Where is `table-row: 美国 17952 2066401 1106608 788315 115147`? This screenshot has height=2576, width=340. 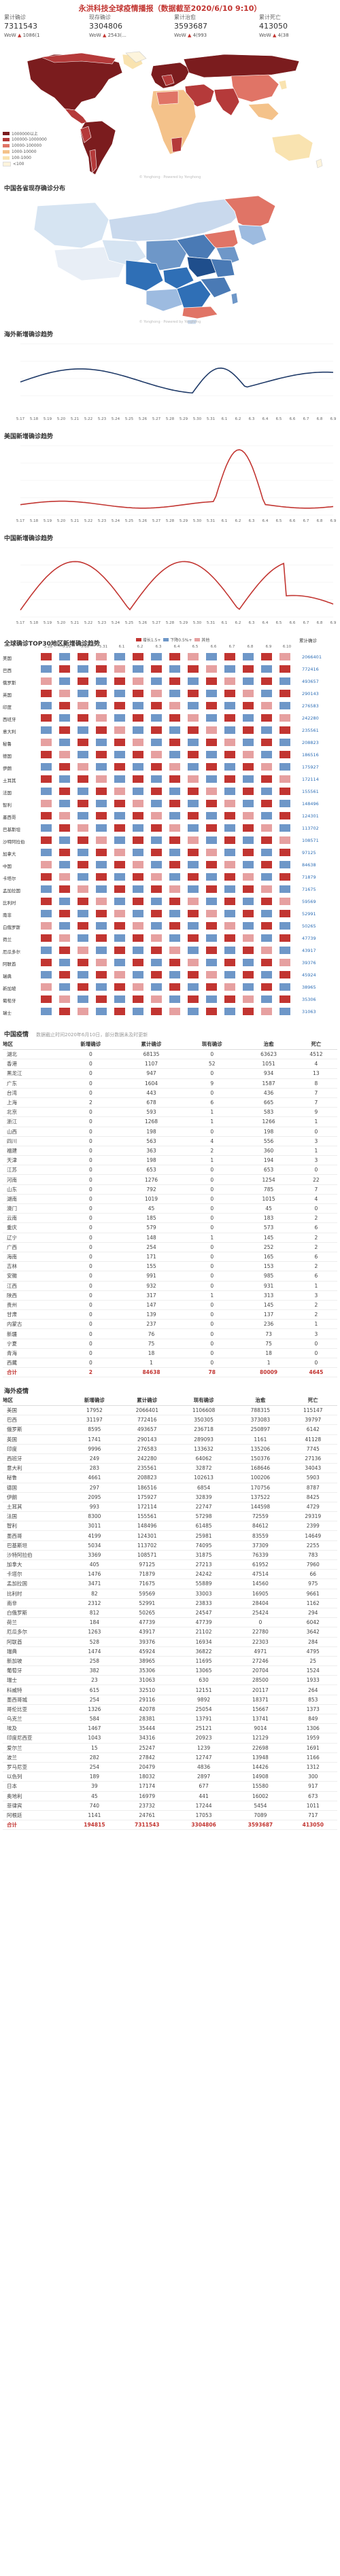
table-row: 美国 17952 2066401 1106608 788315 115147 is located at coordinates (170, 1410).